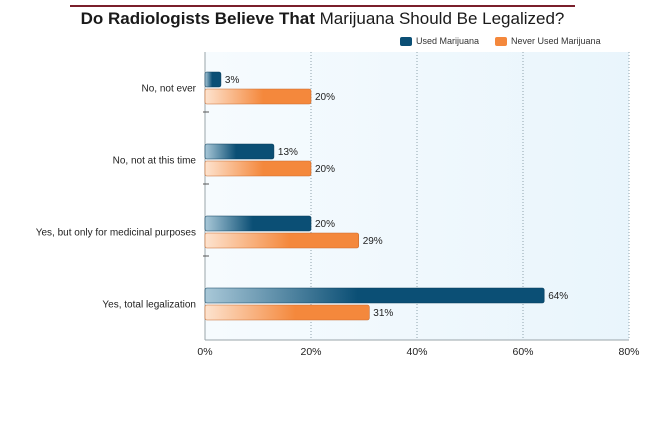 The height and width of the screenshot is (439, 645). Describe the element at coordinates (522, 352) in the screenshot. I see `x-tick-label: 60%` at that location.